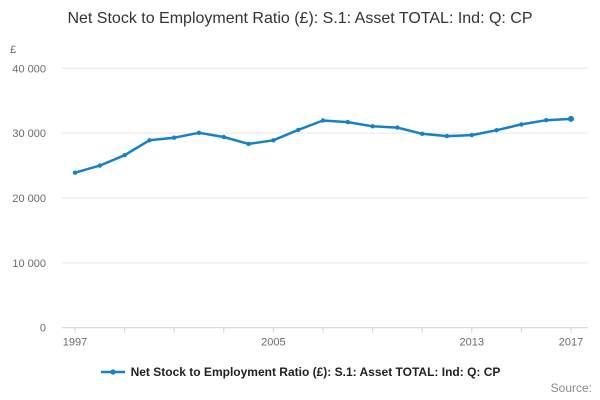 The image size is (600, 400). Describe the element at coordinates (571, 343) in the screenshot. I see `x-tick-label: 2017` at that location.